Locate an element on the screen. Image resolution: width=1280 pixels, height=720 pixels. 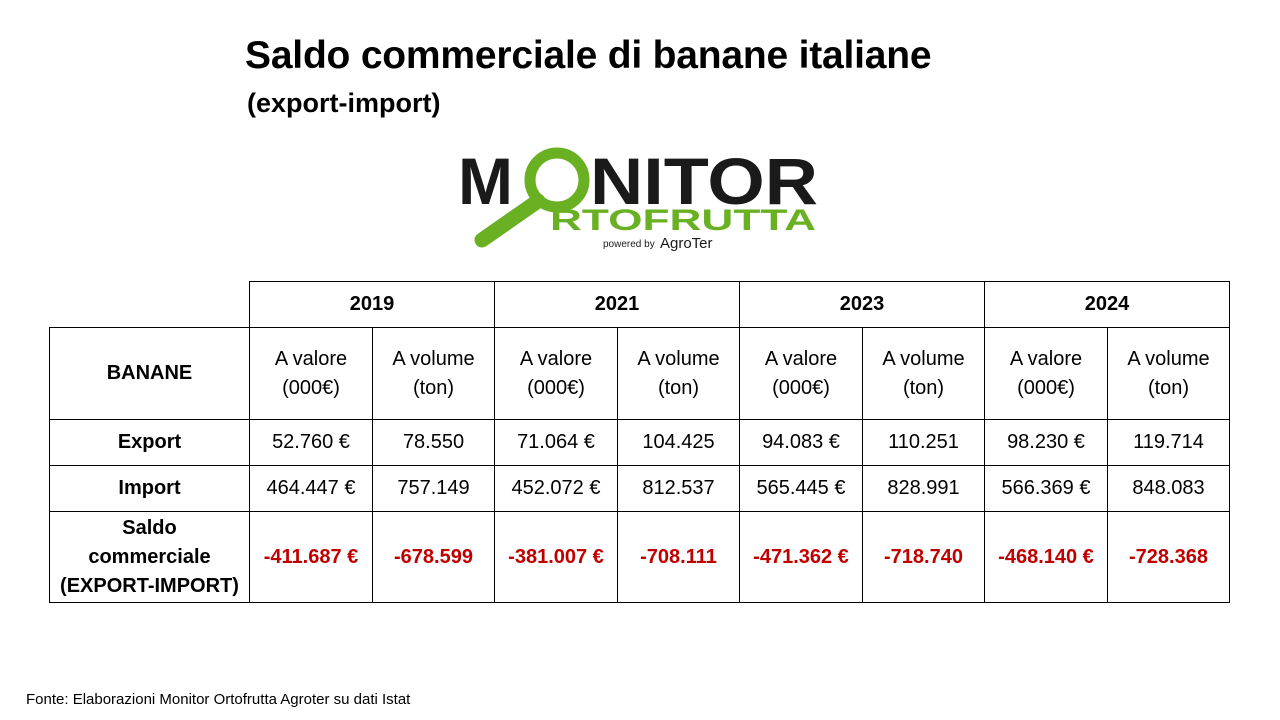
magnifier-icon is located at coordinates (557, 180).